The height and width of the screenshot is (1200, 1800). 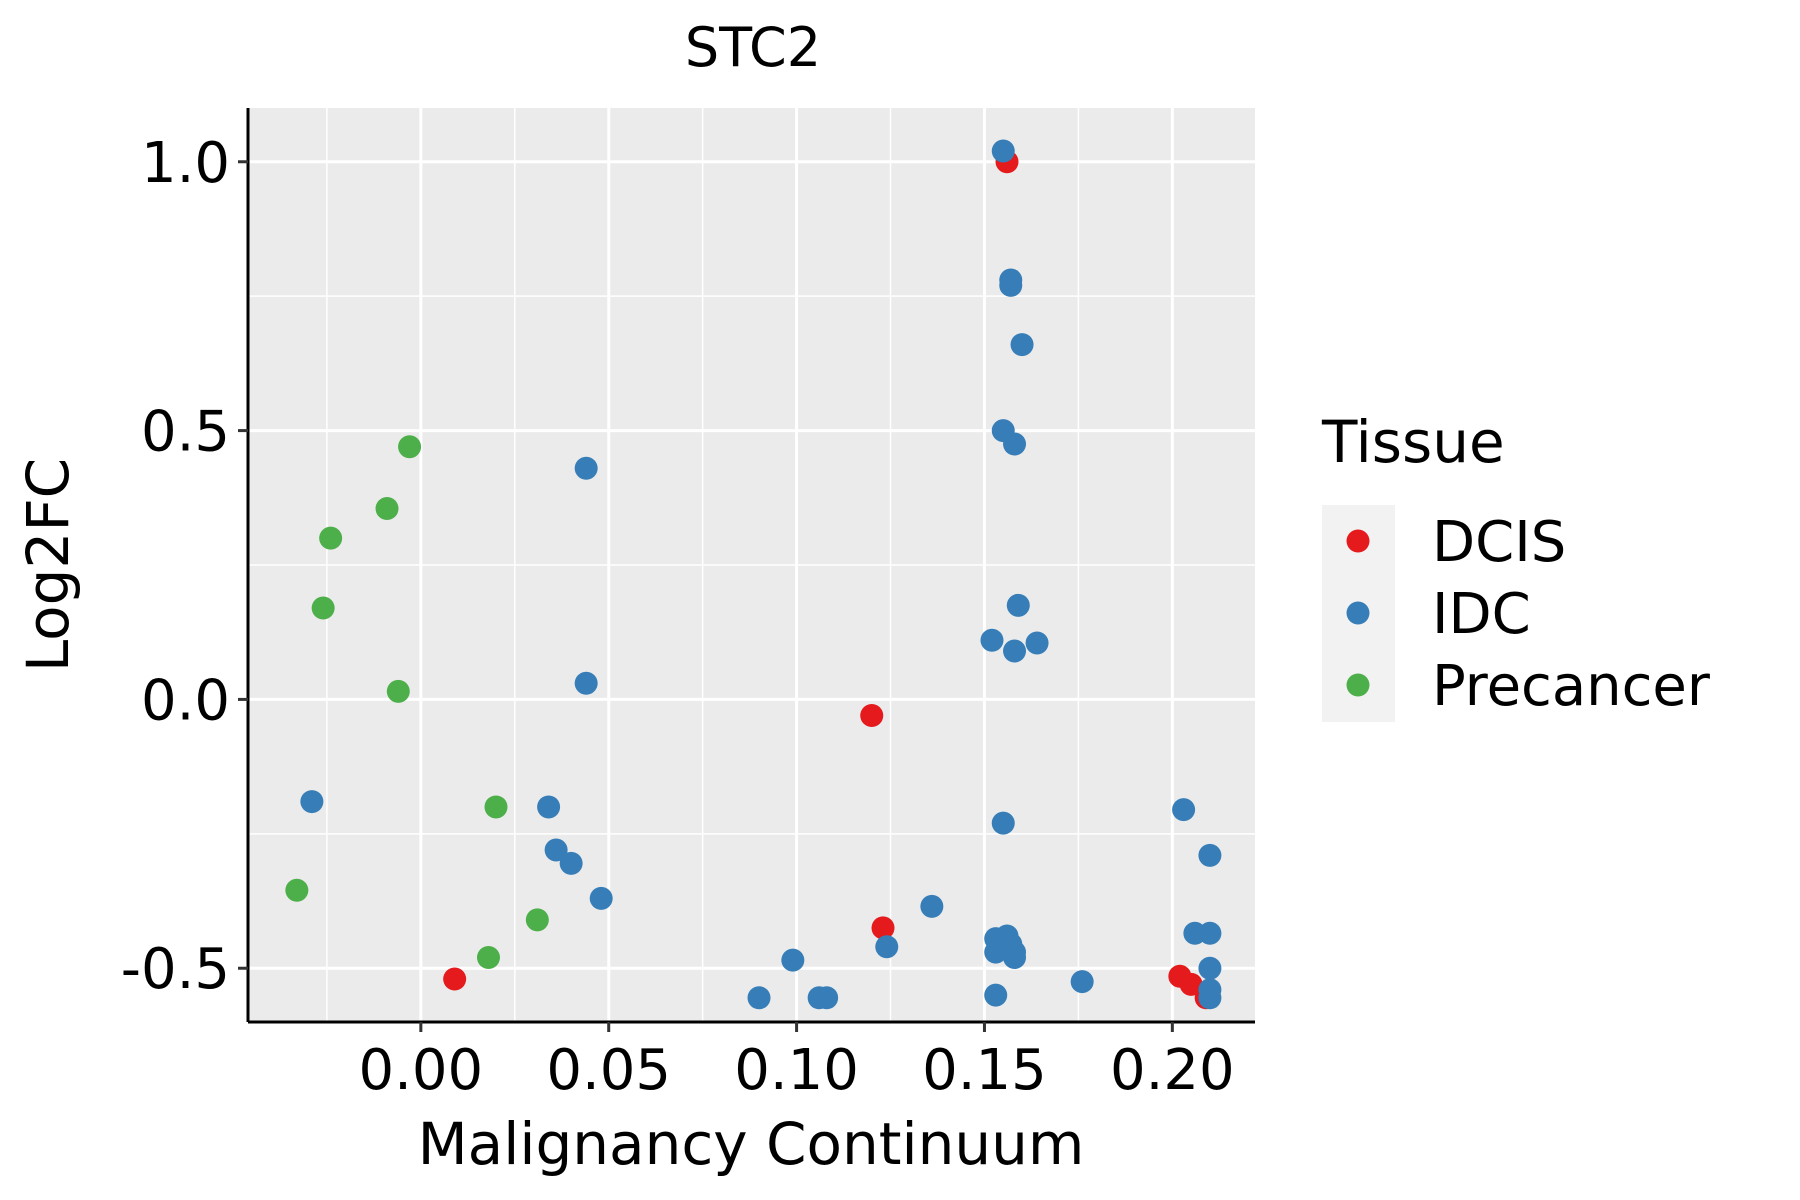 I want to click on legend: Tissue DCIS IDC Precancer, so click(x=1516, y=565).